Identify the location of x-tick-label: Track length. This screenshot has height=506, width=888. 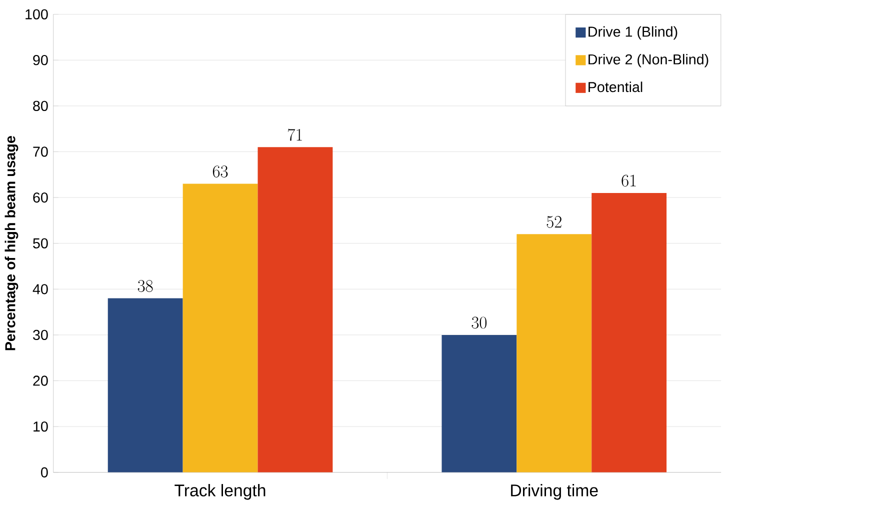
(220, 492).